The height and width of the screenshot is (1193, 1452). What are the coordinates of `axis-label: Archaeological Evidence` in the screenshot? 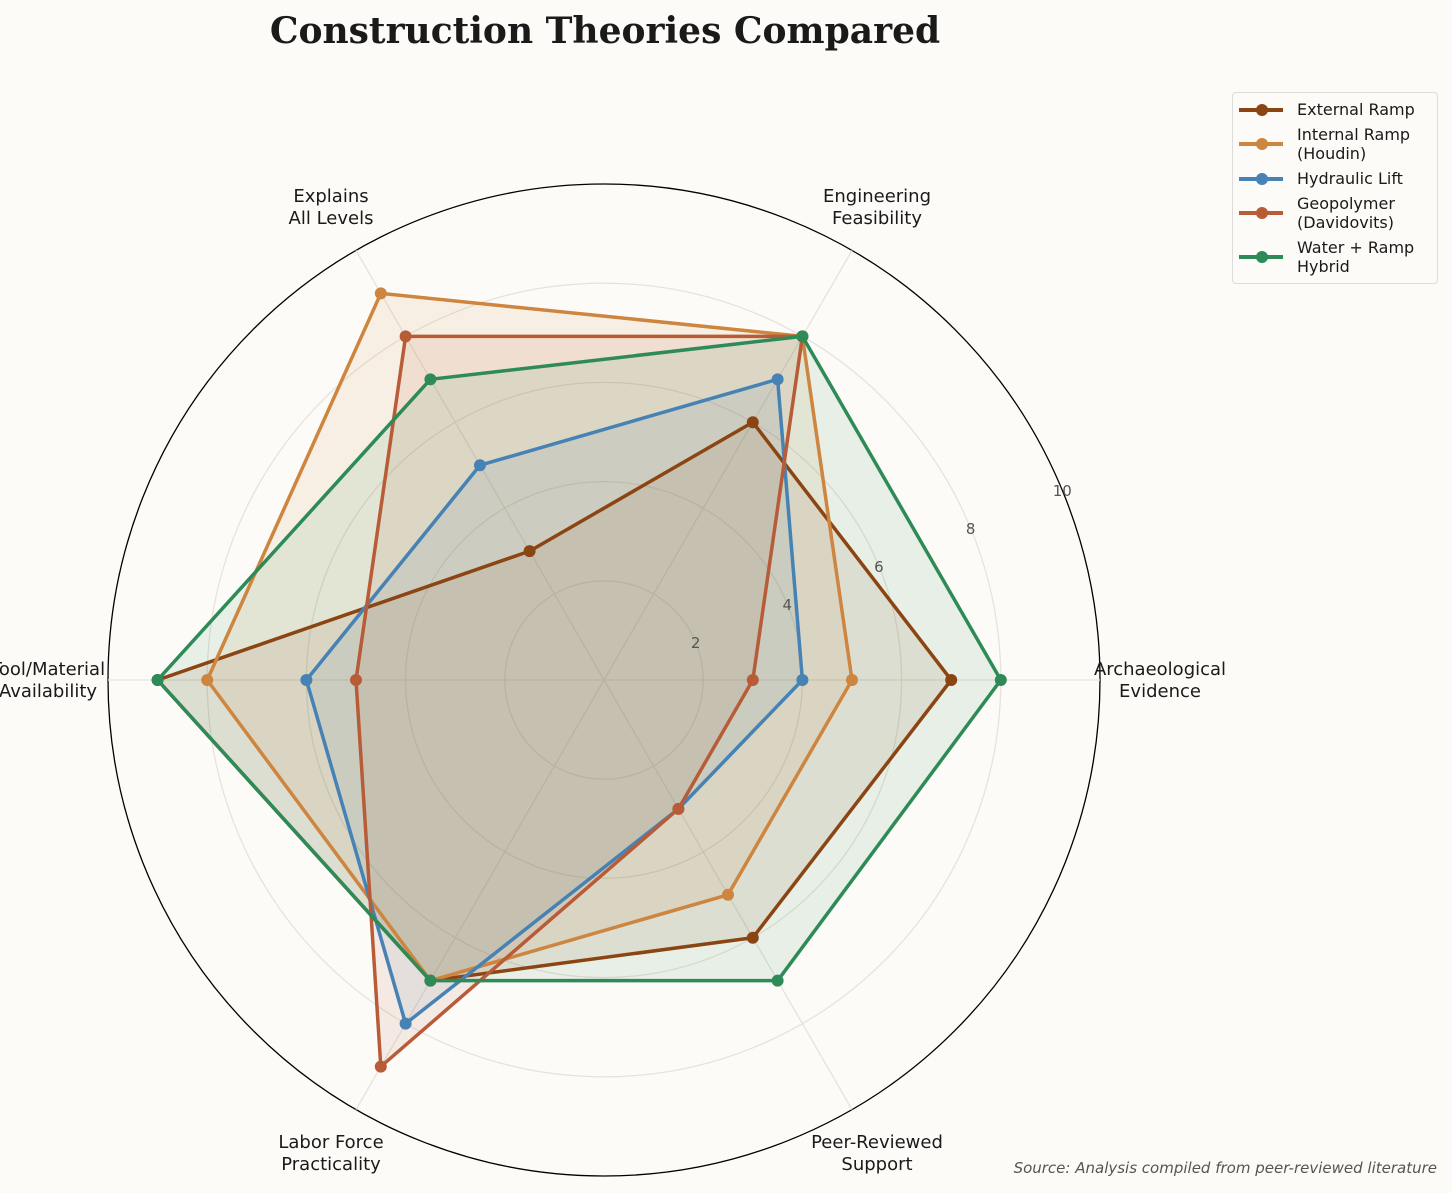 It's located at (1160, 680).